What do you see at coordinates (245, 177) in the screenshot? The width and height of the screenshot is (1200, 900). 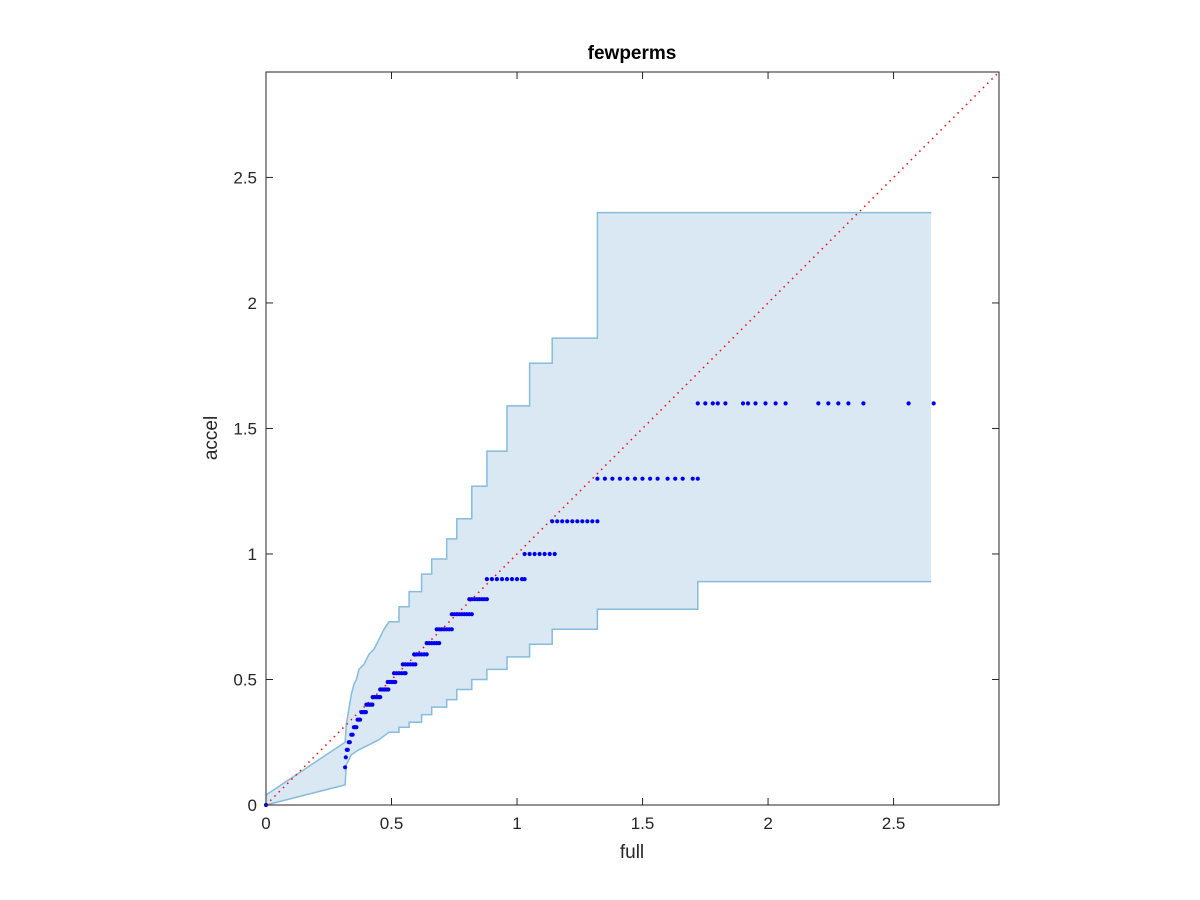 I see `y-tick-label: 2.5` at bounding box center [245, 177].